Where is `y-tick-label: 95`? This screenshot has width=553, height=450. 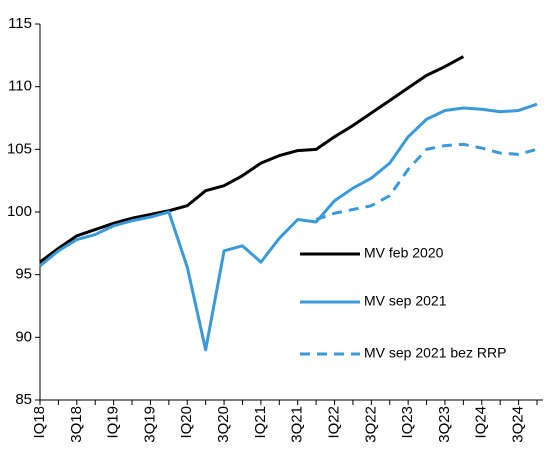 y-tick-label: 95 is located at coordinates (23, 274).